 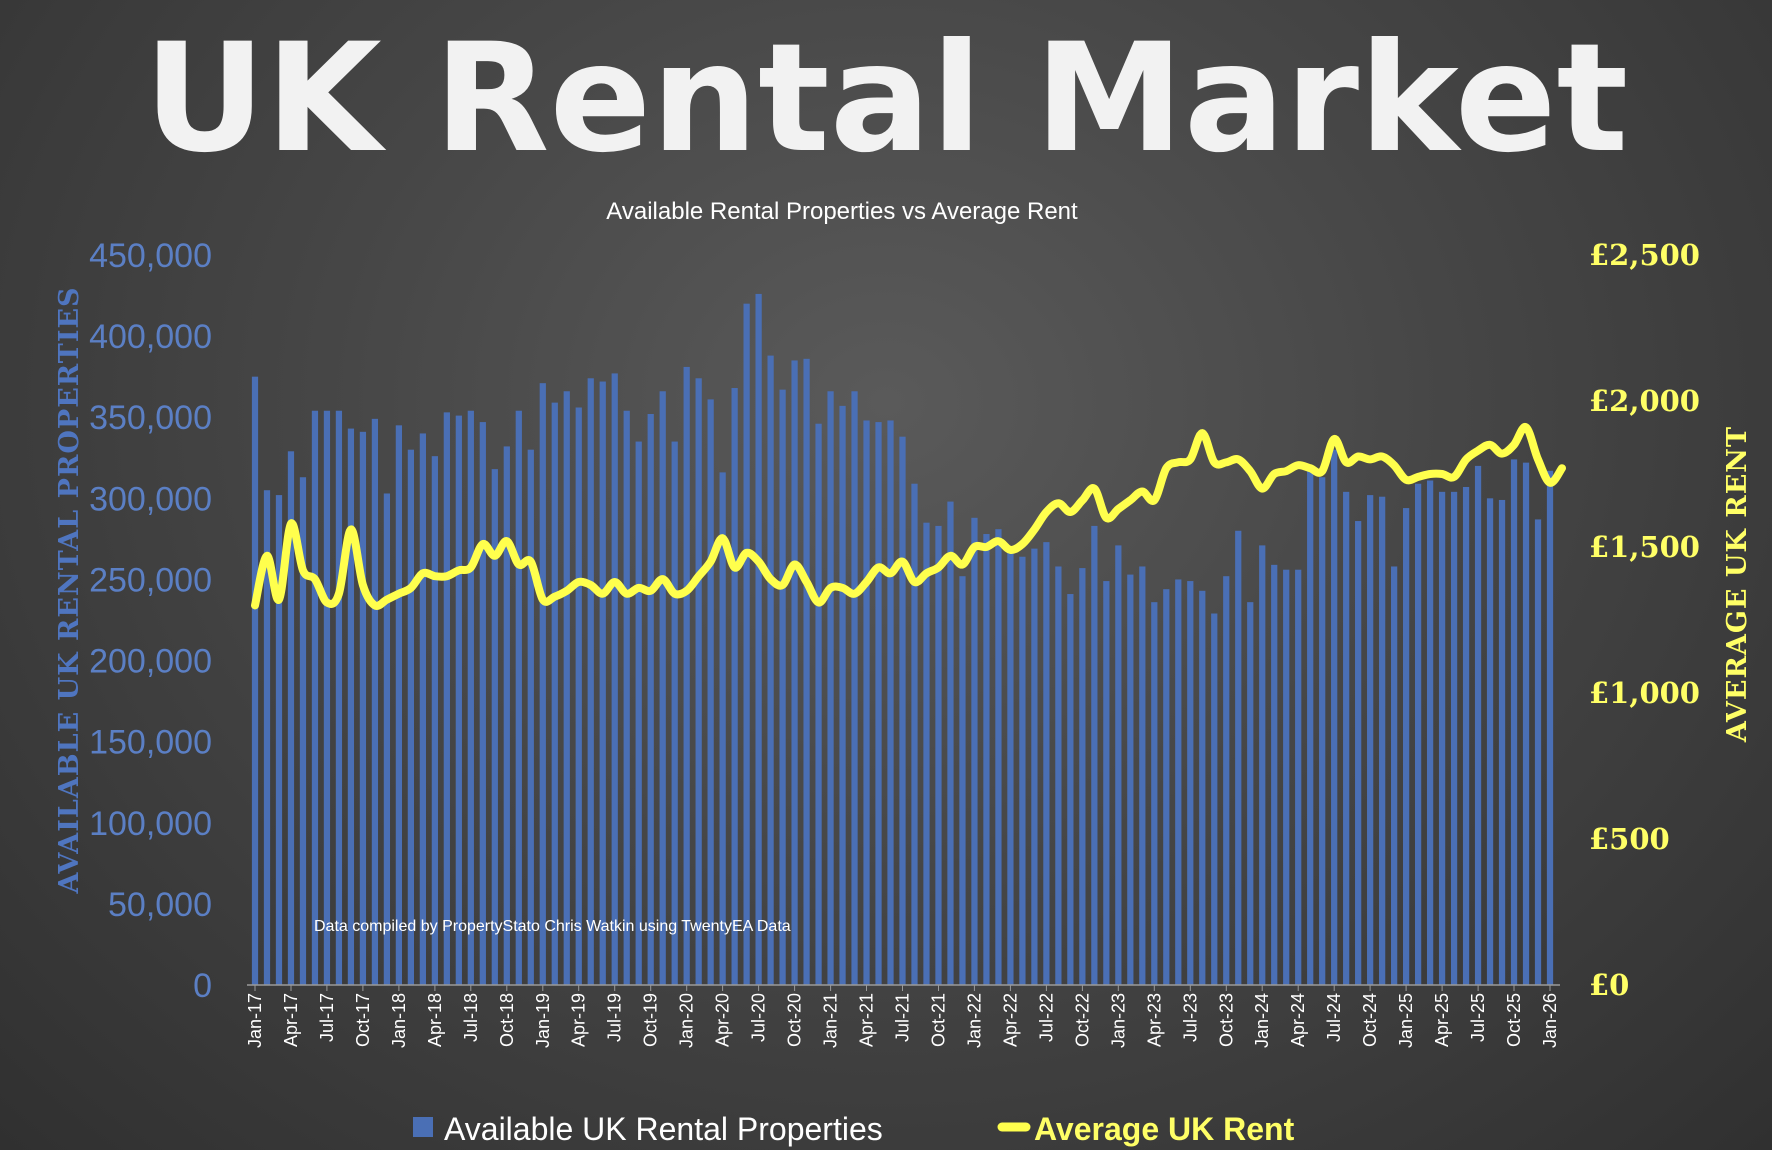 I want to click on left-tick-label: 100,000, so click(x=150, y=824).